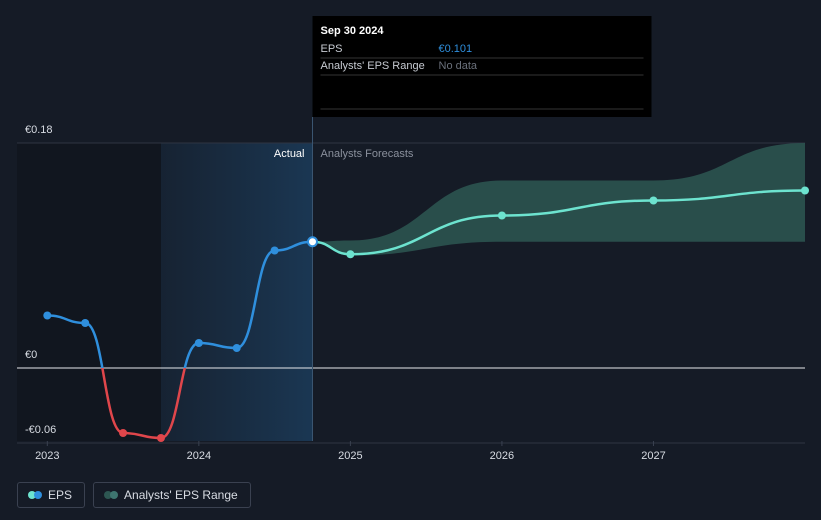 The width and height of the screenshot is (821, 520). I want to click on legend-eps: EPS, so click(51, 495).